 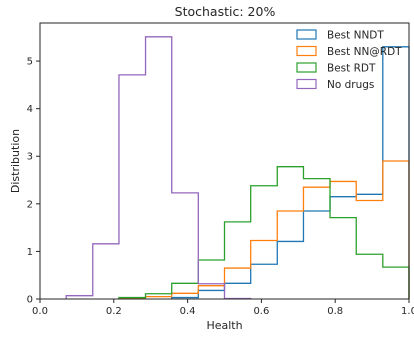 What do you see at coordinates (306, 84) in the screenshot?
I see `legend-swatch-no-drugs` at bounding box center [306, 84].